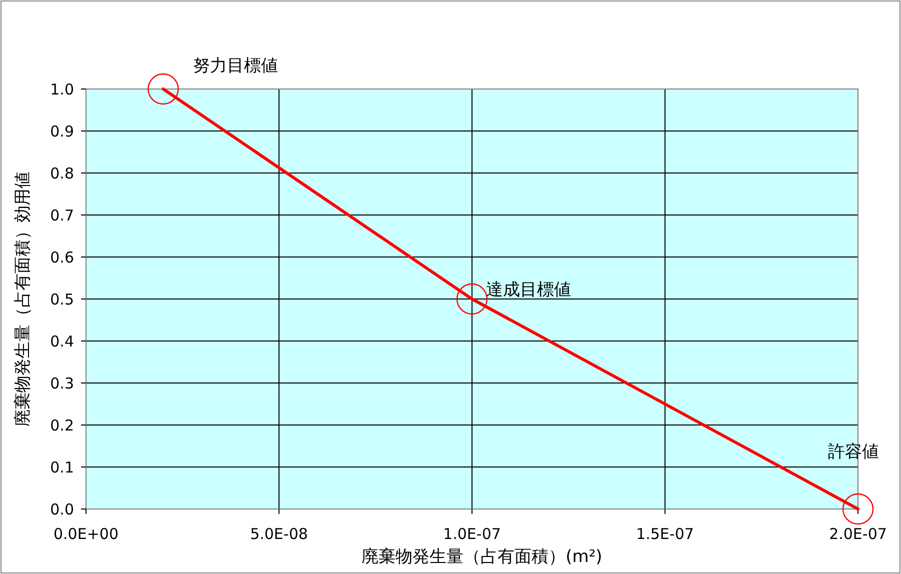 The width and height of the screenshot is (901, 574). Describe the element at coordinates (62, 89) in the screenshot. I see `y-tick-label: 1.0` at that location.